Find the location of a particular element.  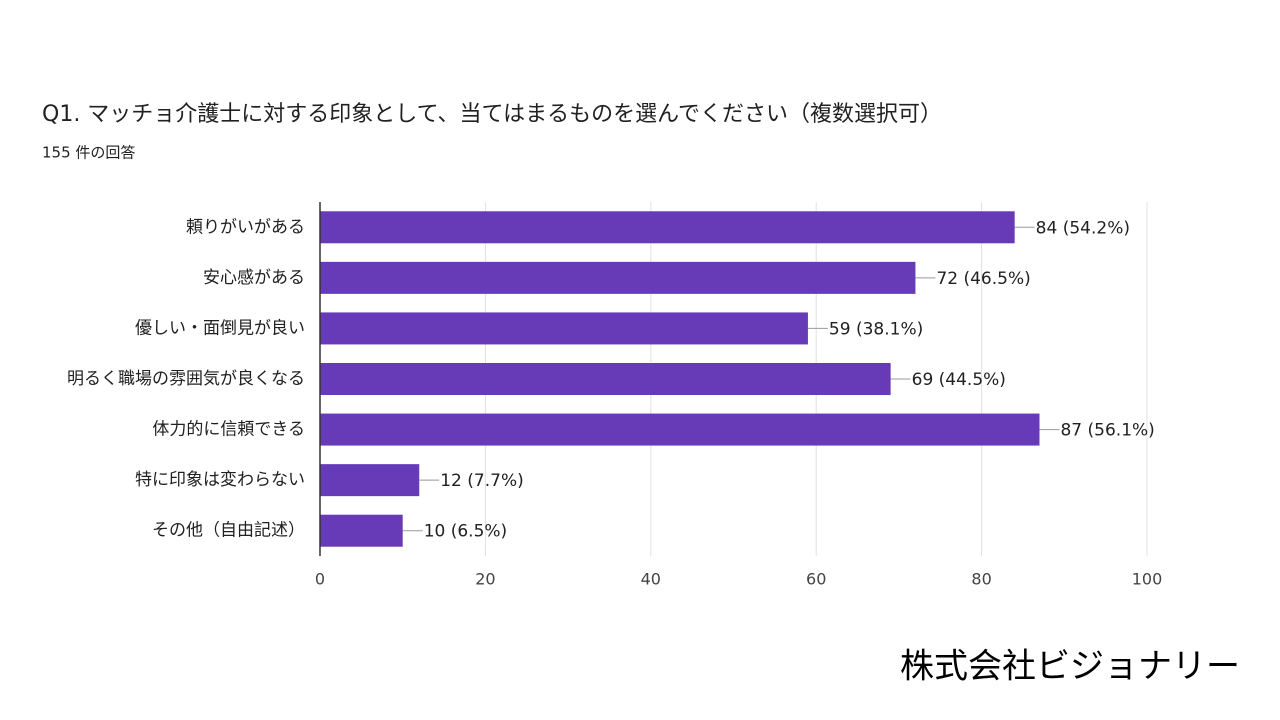

x-tick-label: 80 is located at coordinates (981, 579).